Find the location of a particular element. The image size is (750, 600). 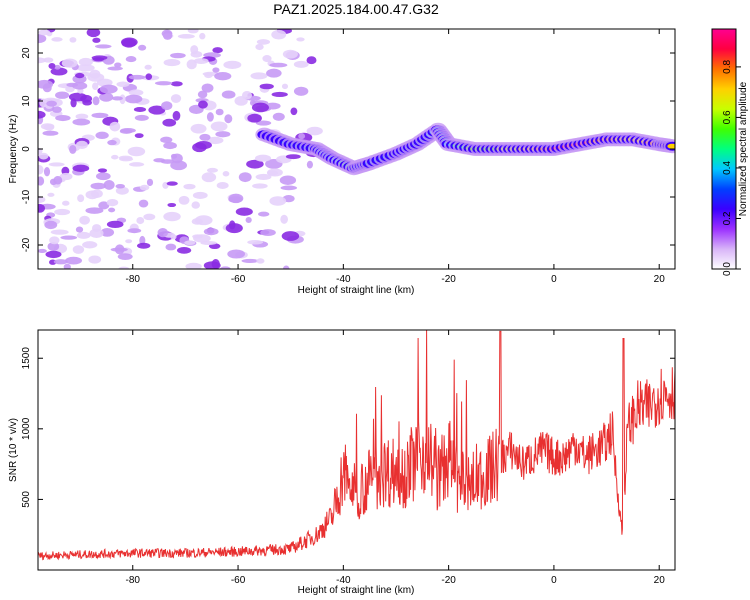

x-tick-label: 0 is located at coordinates (554, 279).